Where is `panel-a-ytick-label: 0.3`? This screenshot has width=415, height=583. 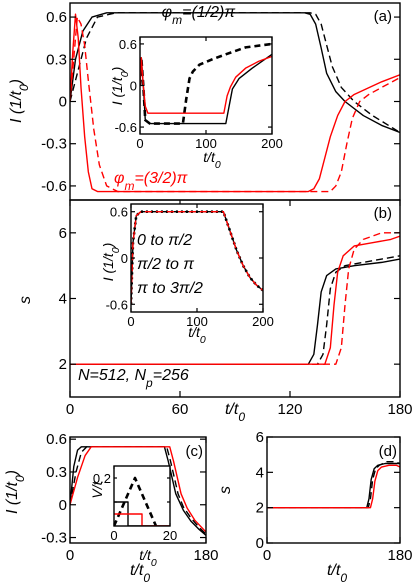 panel-a-ytick-label: 0.3 is located at coordinates (56, 59).